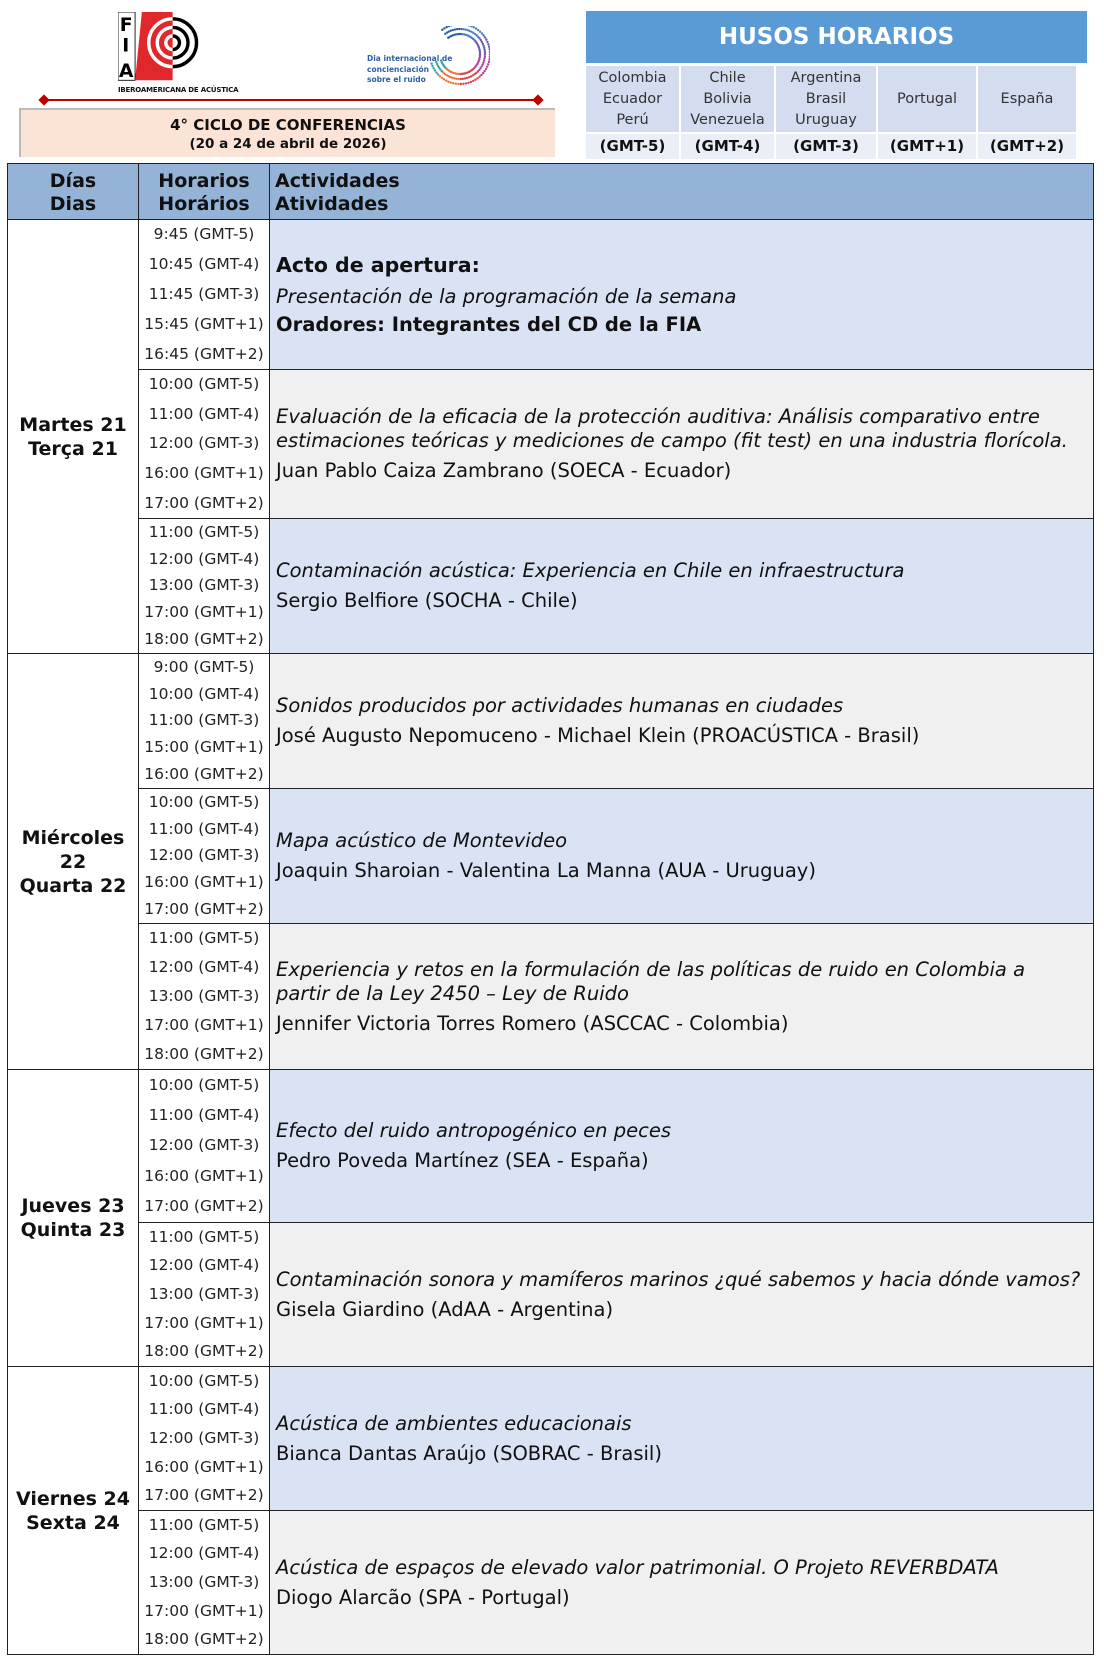 The height and width of the screenshot is (1664, 1104). I want to click on header-activities: Actividades Atividades, so click(681, 191).